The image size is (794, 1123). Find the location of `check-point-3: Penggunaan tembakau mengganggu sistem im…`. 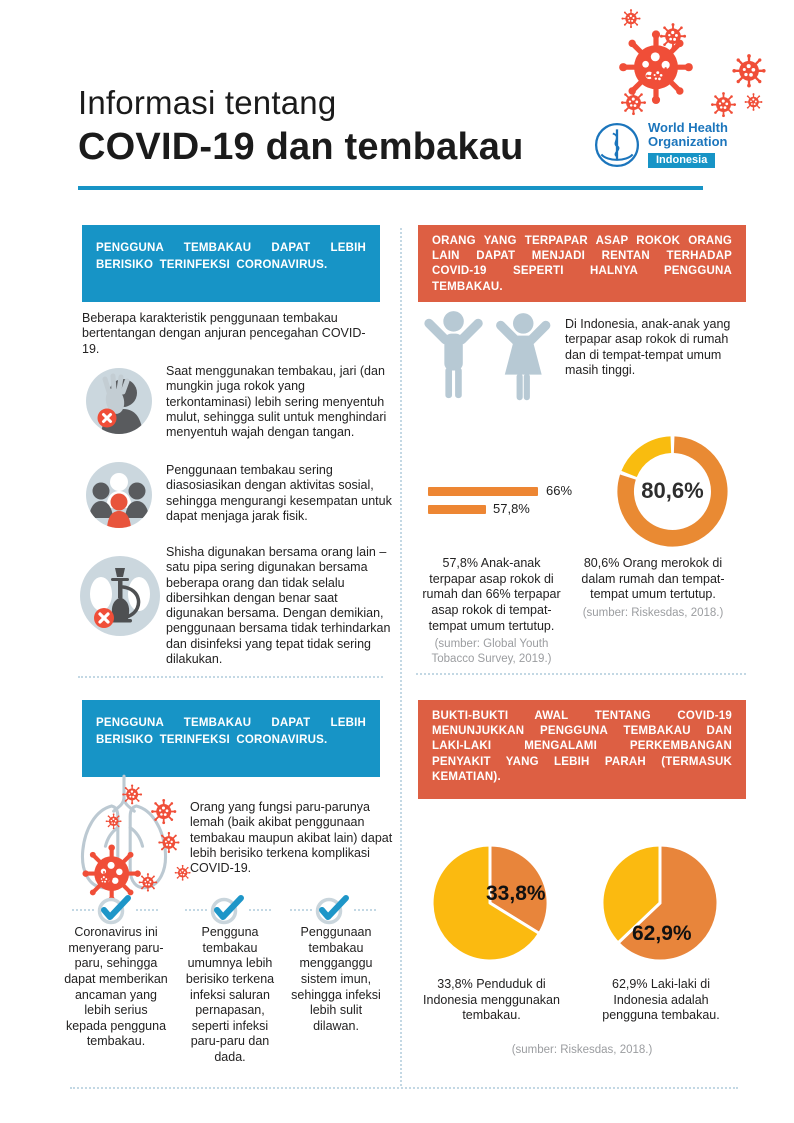

check-point-3: Penggunaan tembakau mengganggu sistem im… is located at coordinates (336, 979).